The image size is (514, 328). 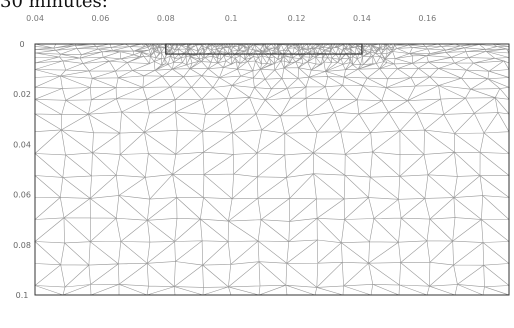 I want to click on y-tick-label: 0.1, so click(x=22, y=295).